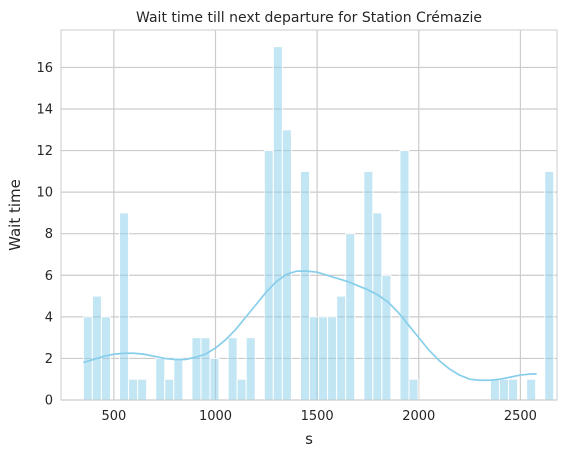 The height and width of the screenshot is (457, 566). Describe the element at coordinates (418, 416) in the screenshot. I see `x-tick-label: 2000` at that location.